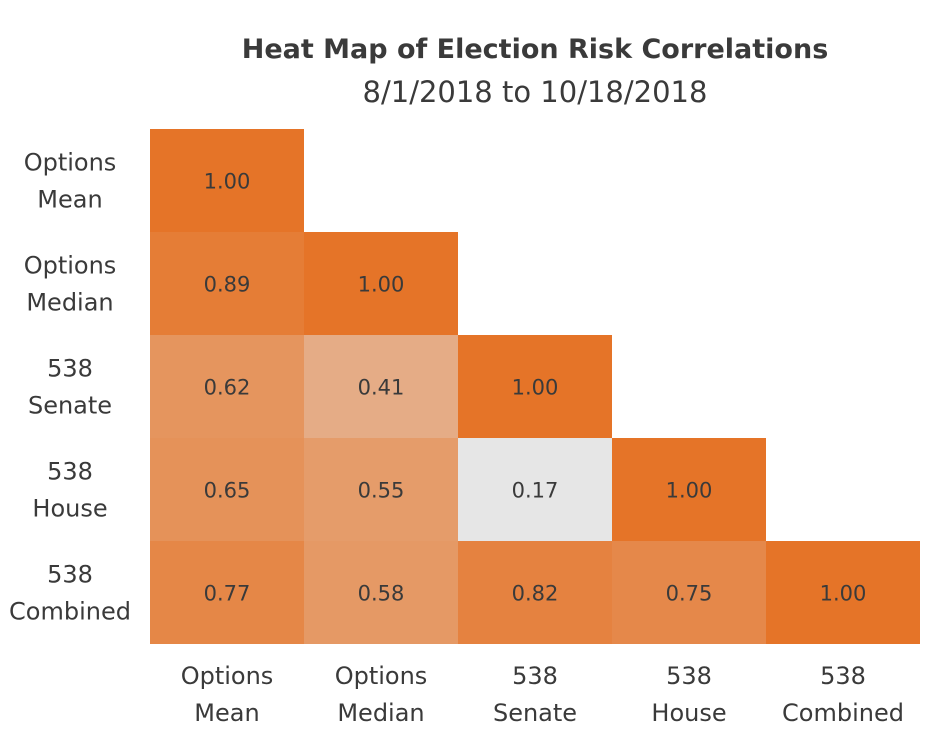 The width and height of the screenshot is (946, 752). I want to click on y-tick-label: Mean, so click(69, 200).